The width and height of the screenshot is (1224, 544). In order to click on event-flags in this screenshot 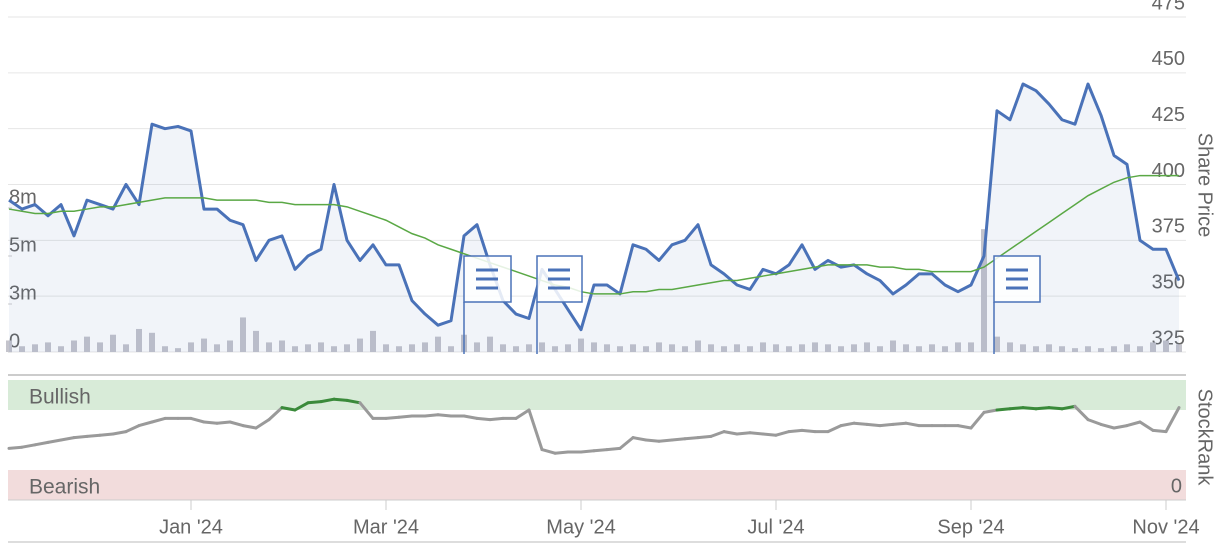, I will do `click(752, 304)`.